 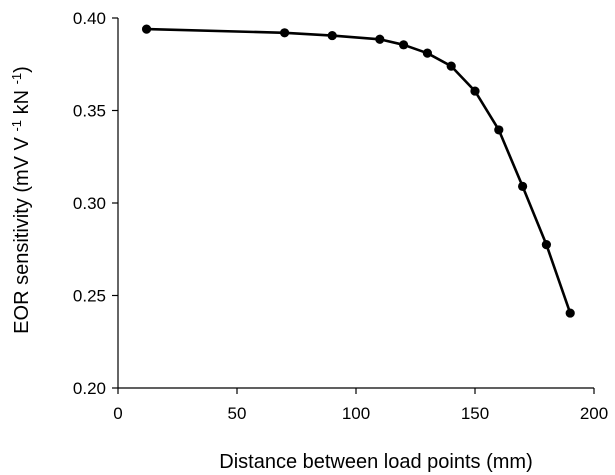 I want to click on y-tick-label: 0.40, so click(x=89, y=18).